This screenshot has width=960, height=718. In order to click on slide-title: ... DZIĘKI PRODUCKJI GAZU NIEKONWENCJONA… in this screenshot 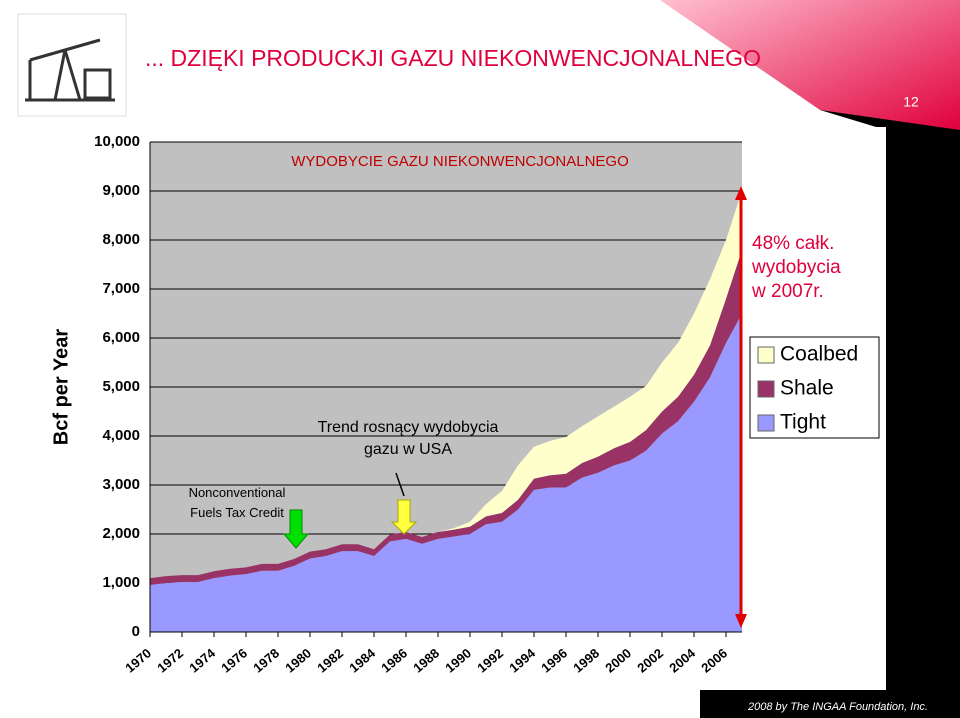, I will do `click(453, 58)`.